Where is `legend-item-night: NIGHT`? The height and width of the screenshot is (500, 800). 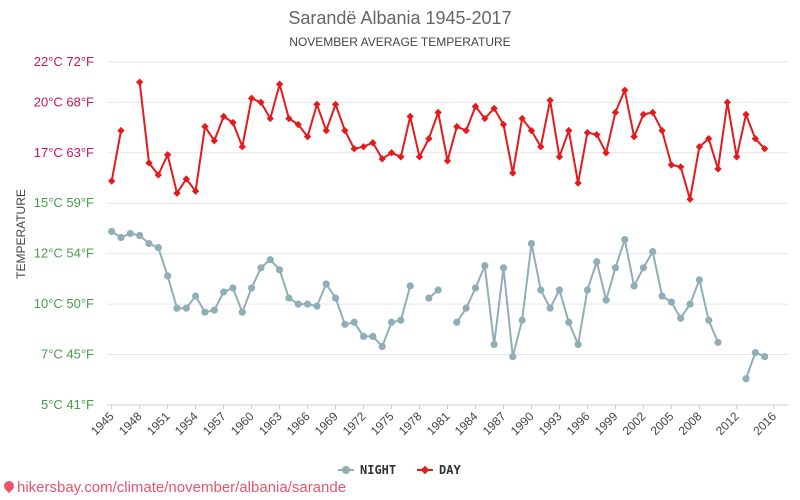
legend-item-night: NIGHT is located at coordinates (367, 470).